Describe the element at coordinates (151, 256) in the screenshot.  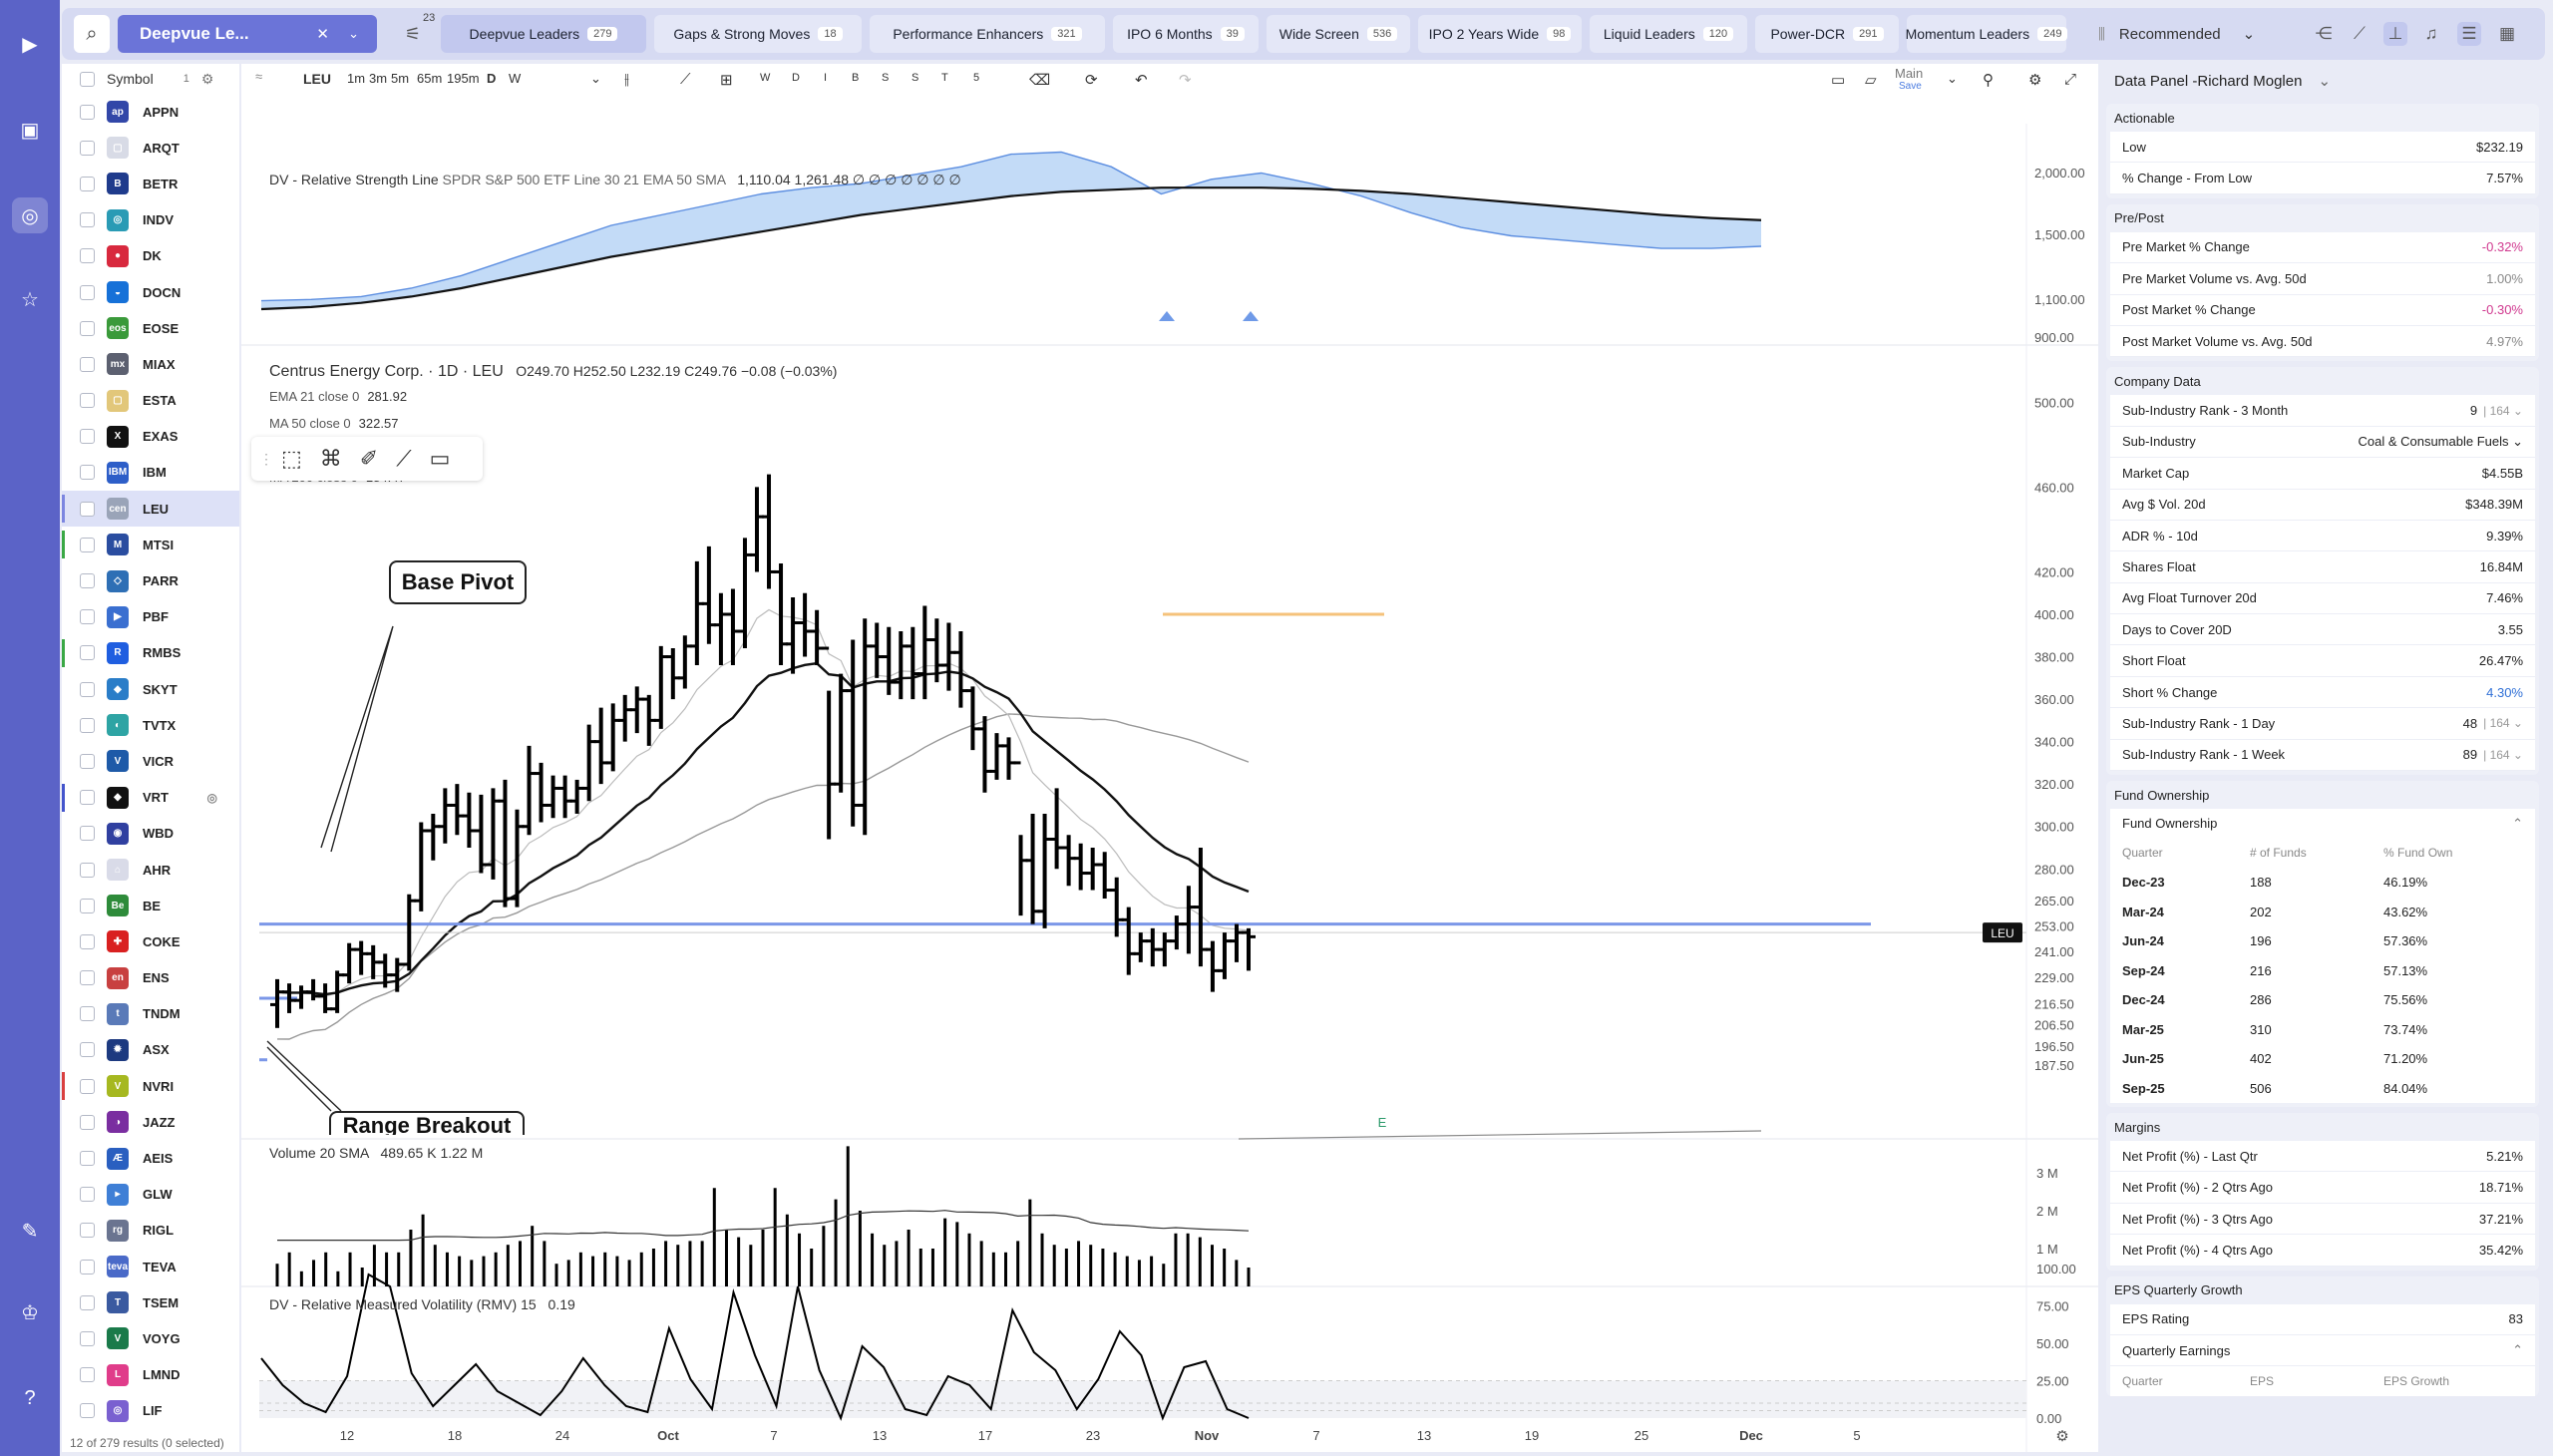
I see `watchlist-row: ● DK` at that location.